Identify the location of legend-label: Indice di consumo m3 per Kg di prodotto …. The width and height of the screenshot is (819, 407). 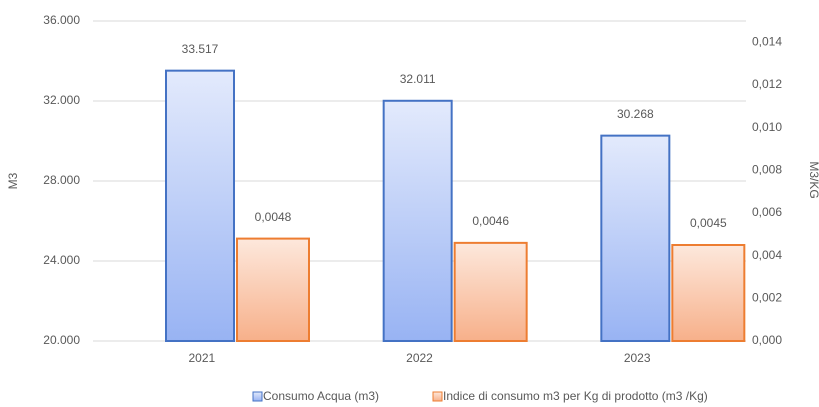
(575, 396).